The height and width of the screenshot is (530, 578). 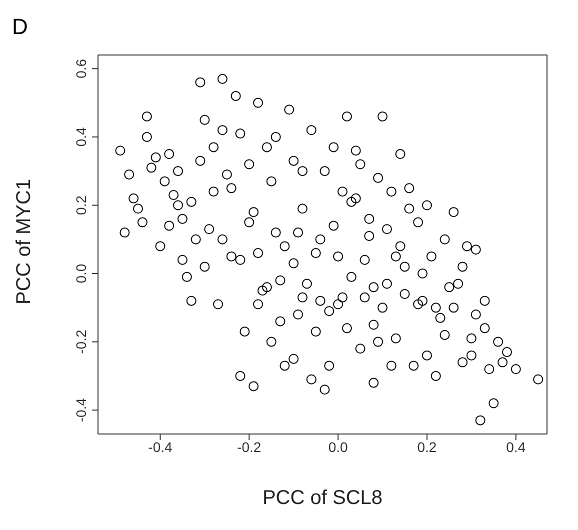 I want to click on x-axis-title: PCC of SCL8, so click(x=322, y=498).